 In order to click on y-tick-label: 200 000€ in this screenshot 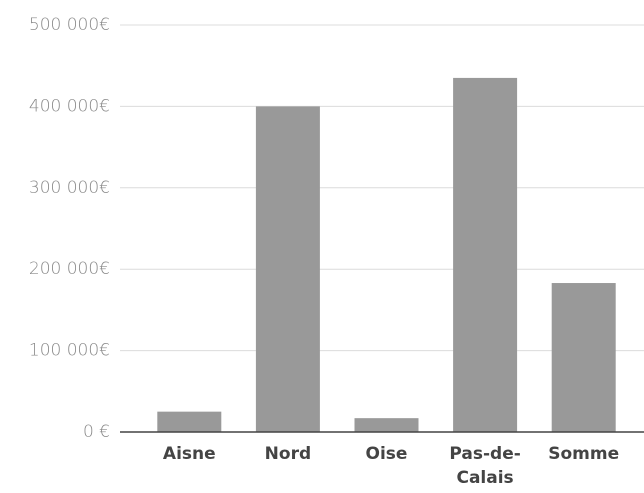, I will do `click(69, 269)`.